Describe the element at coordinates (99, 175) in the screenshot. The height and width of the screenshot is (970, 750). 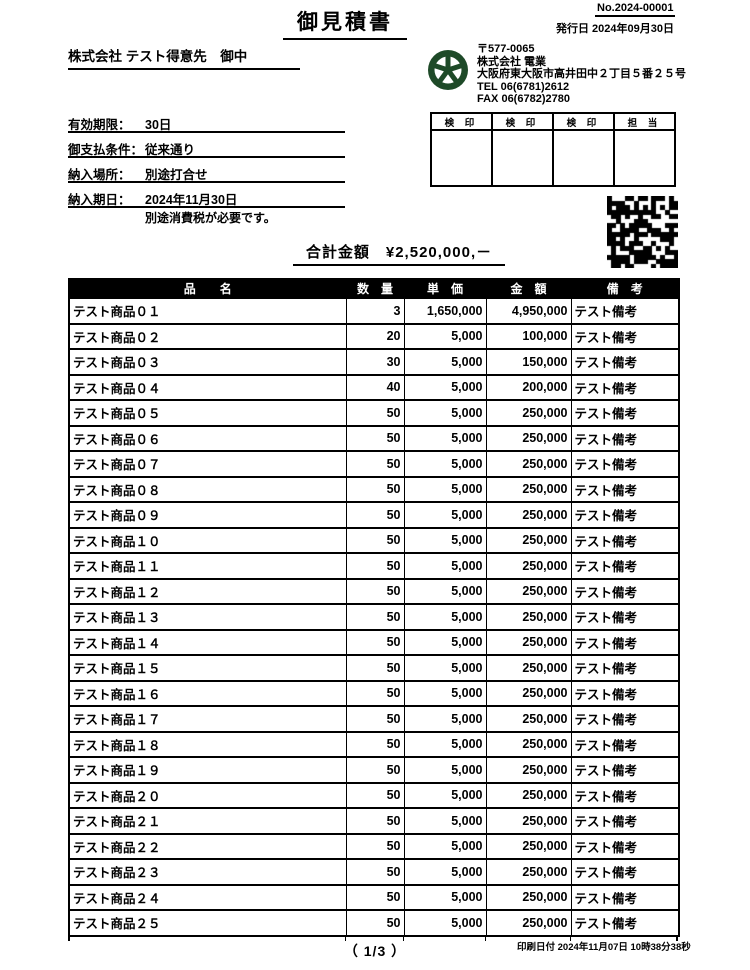
I see `term-label: 納入場所：` at that location.